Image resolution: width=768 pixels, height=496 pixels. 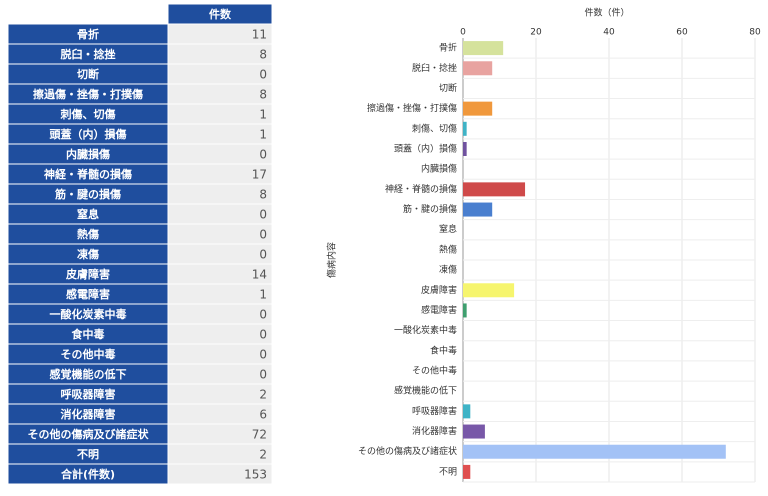 What do you see at coordinates (434, 371) in the screenshot?
I see `y-tick-label: その他中毒` at bounding box center [434, 371].